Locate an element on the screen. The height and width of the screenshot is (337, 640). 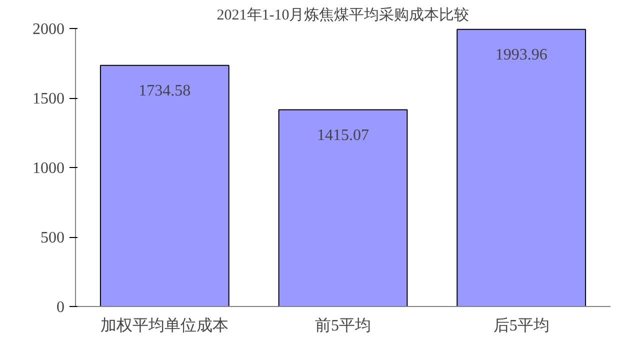
y-tick-label: 1500 is located at coordinates (48, 99).